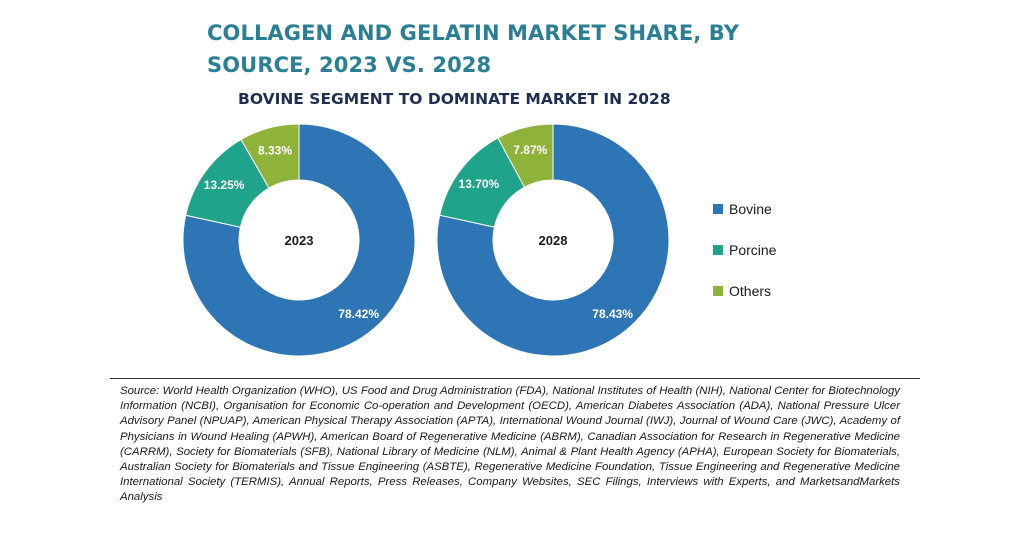 The height and width of the screenshot is (536, 1024). Describe the element at coordinates (358, 314) in the screenshot. I see `slice-label-bovine-2023: 78.42%` at that location.